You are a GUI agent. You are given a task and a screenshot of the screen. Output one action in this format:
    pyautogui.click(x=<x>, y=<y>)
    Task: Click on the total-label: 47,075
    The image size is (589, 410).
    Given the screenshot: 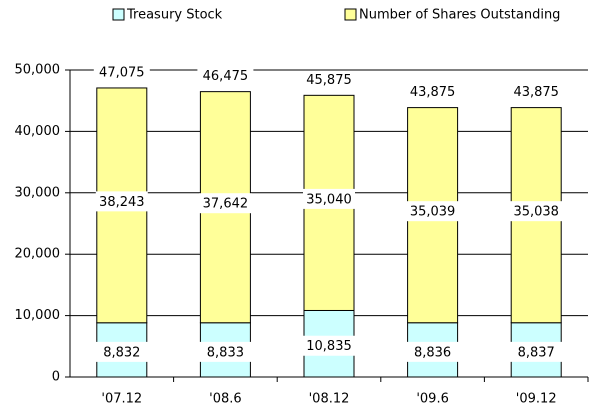 What is the action you would take?
    pyautogui.click(x=122, y=72)
    